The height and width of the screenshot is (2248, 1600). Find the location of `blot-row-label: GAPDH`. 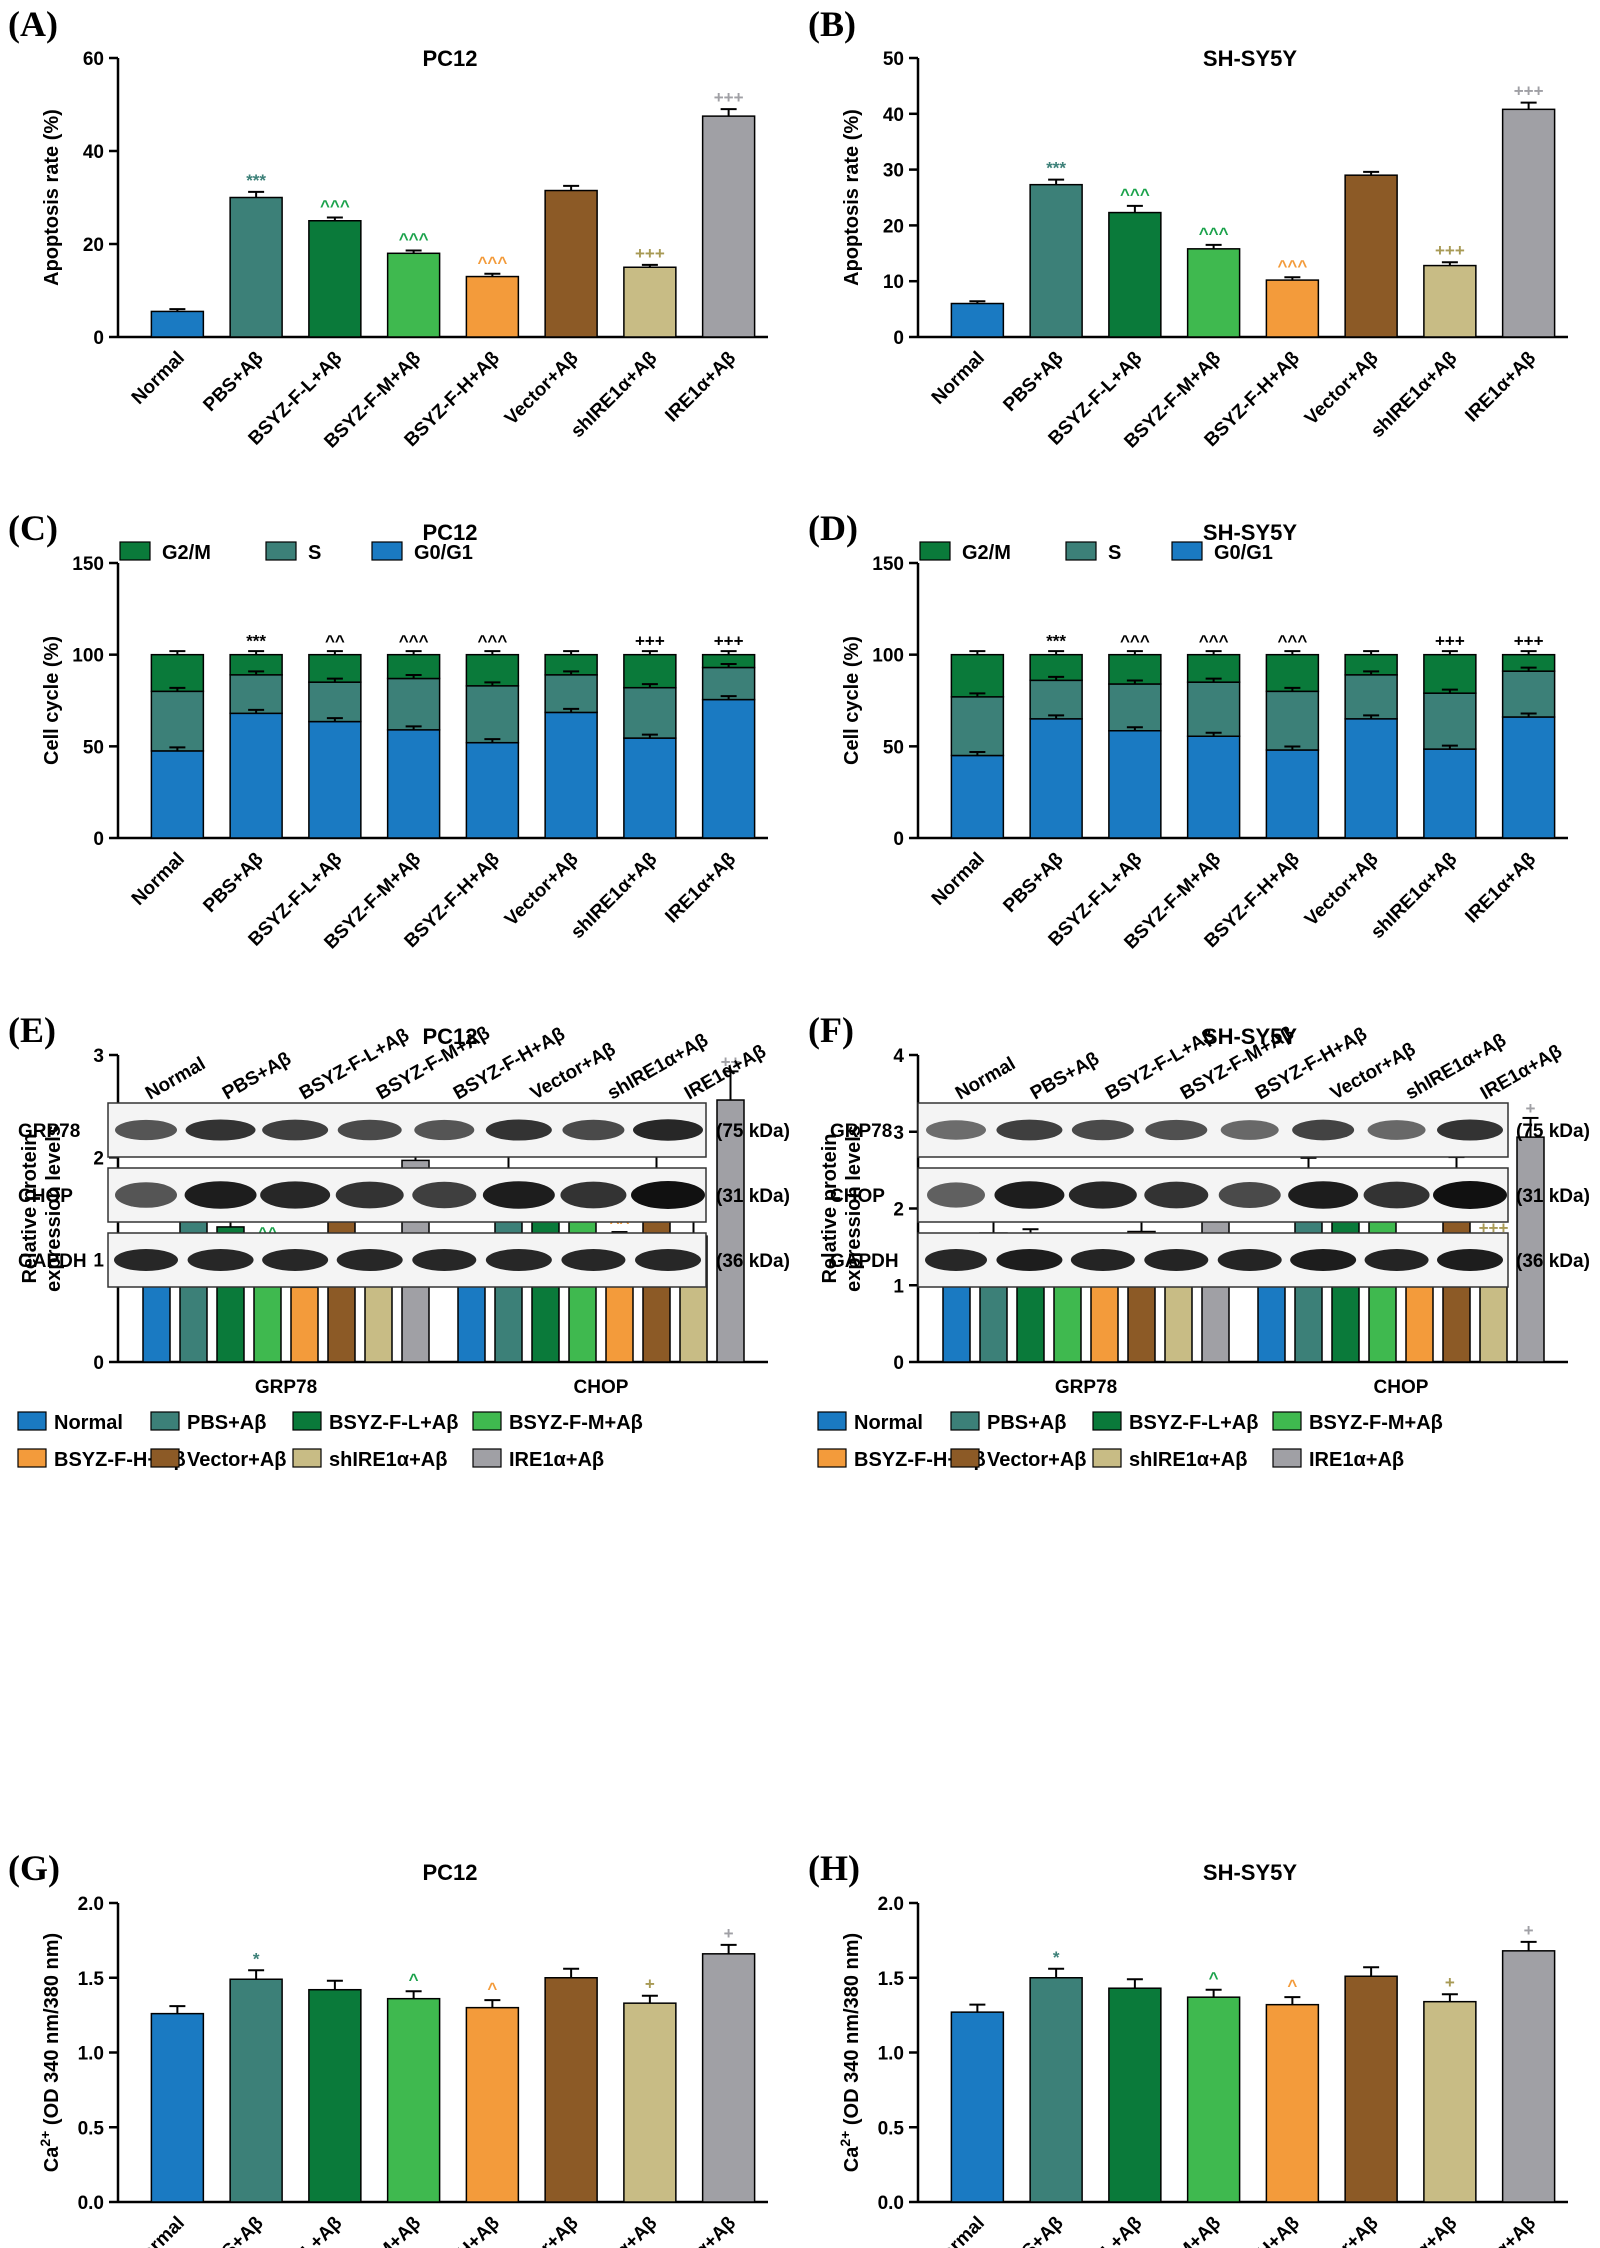

blot-row-label: GAPDH is located at coordinates (864, 1261).